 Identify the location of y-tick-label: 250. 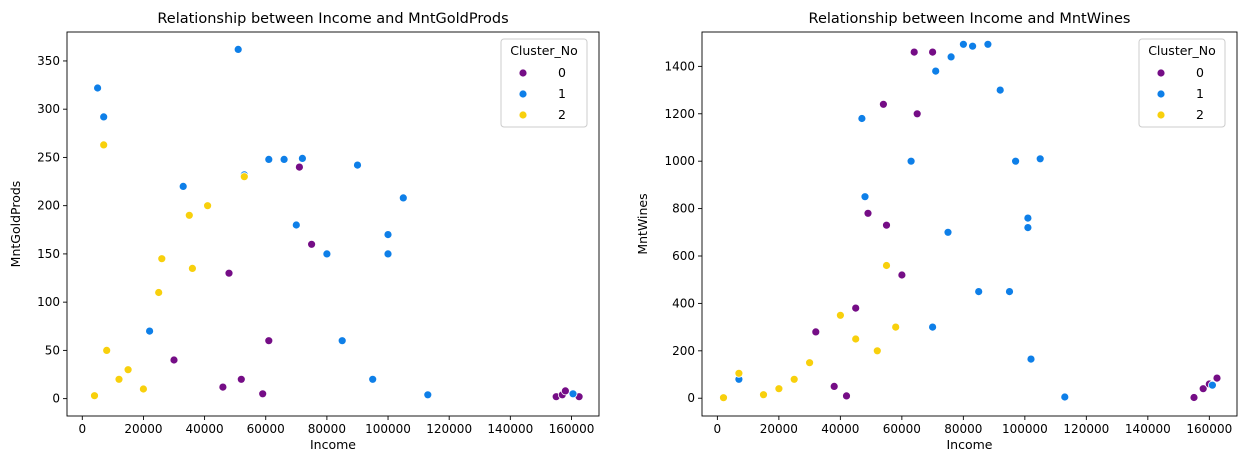
(48, 157).